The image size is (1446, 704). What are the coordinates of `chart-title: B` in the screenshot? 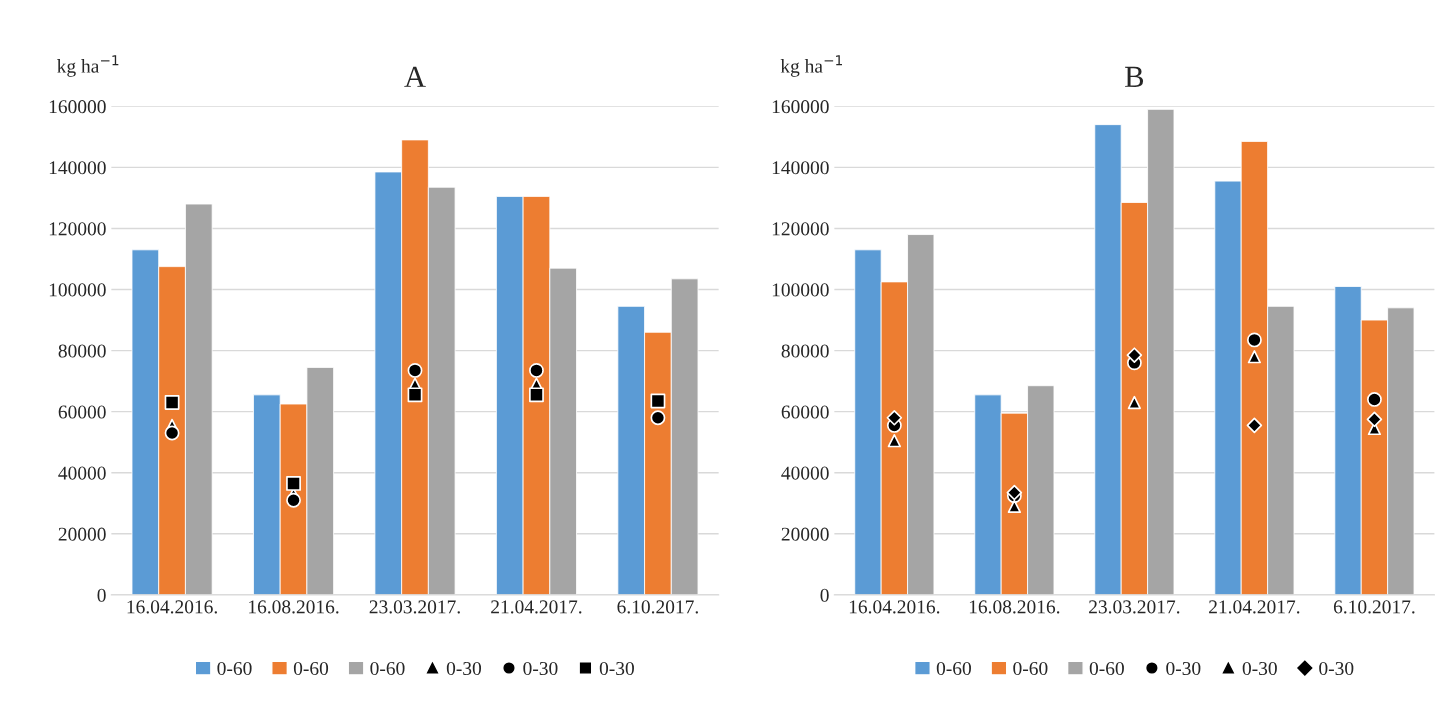 It's located at (1134, 76).